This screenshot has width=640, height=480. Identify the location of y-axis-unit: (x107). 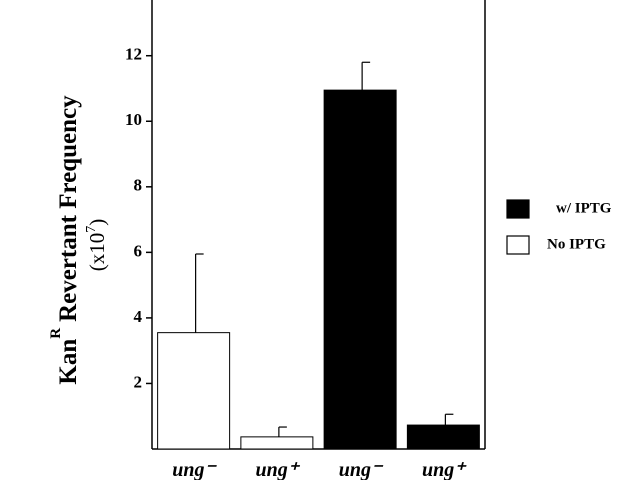
(96, 245).